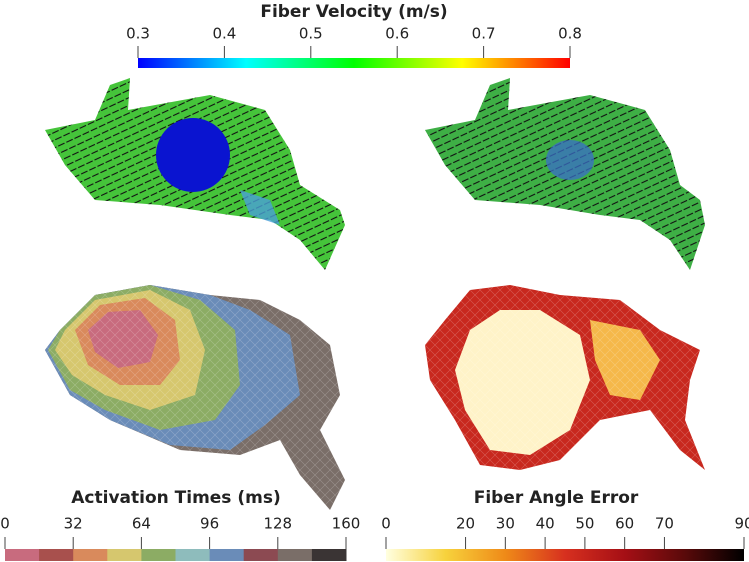 The image size is (749, 562). Describe the element at coordinates (209, 524) in the screenshot. I see `colorbar-tick-label: 96` at that location.